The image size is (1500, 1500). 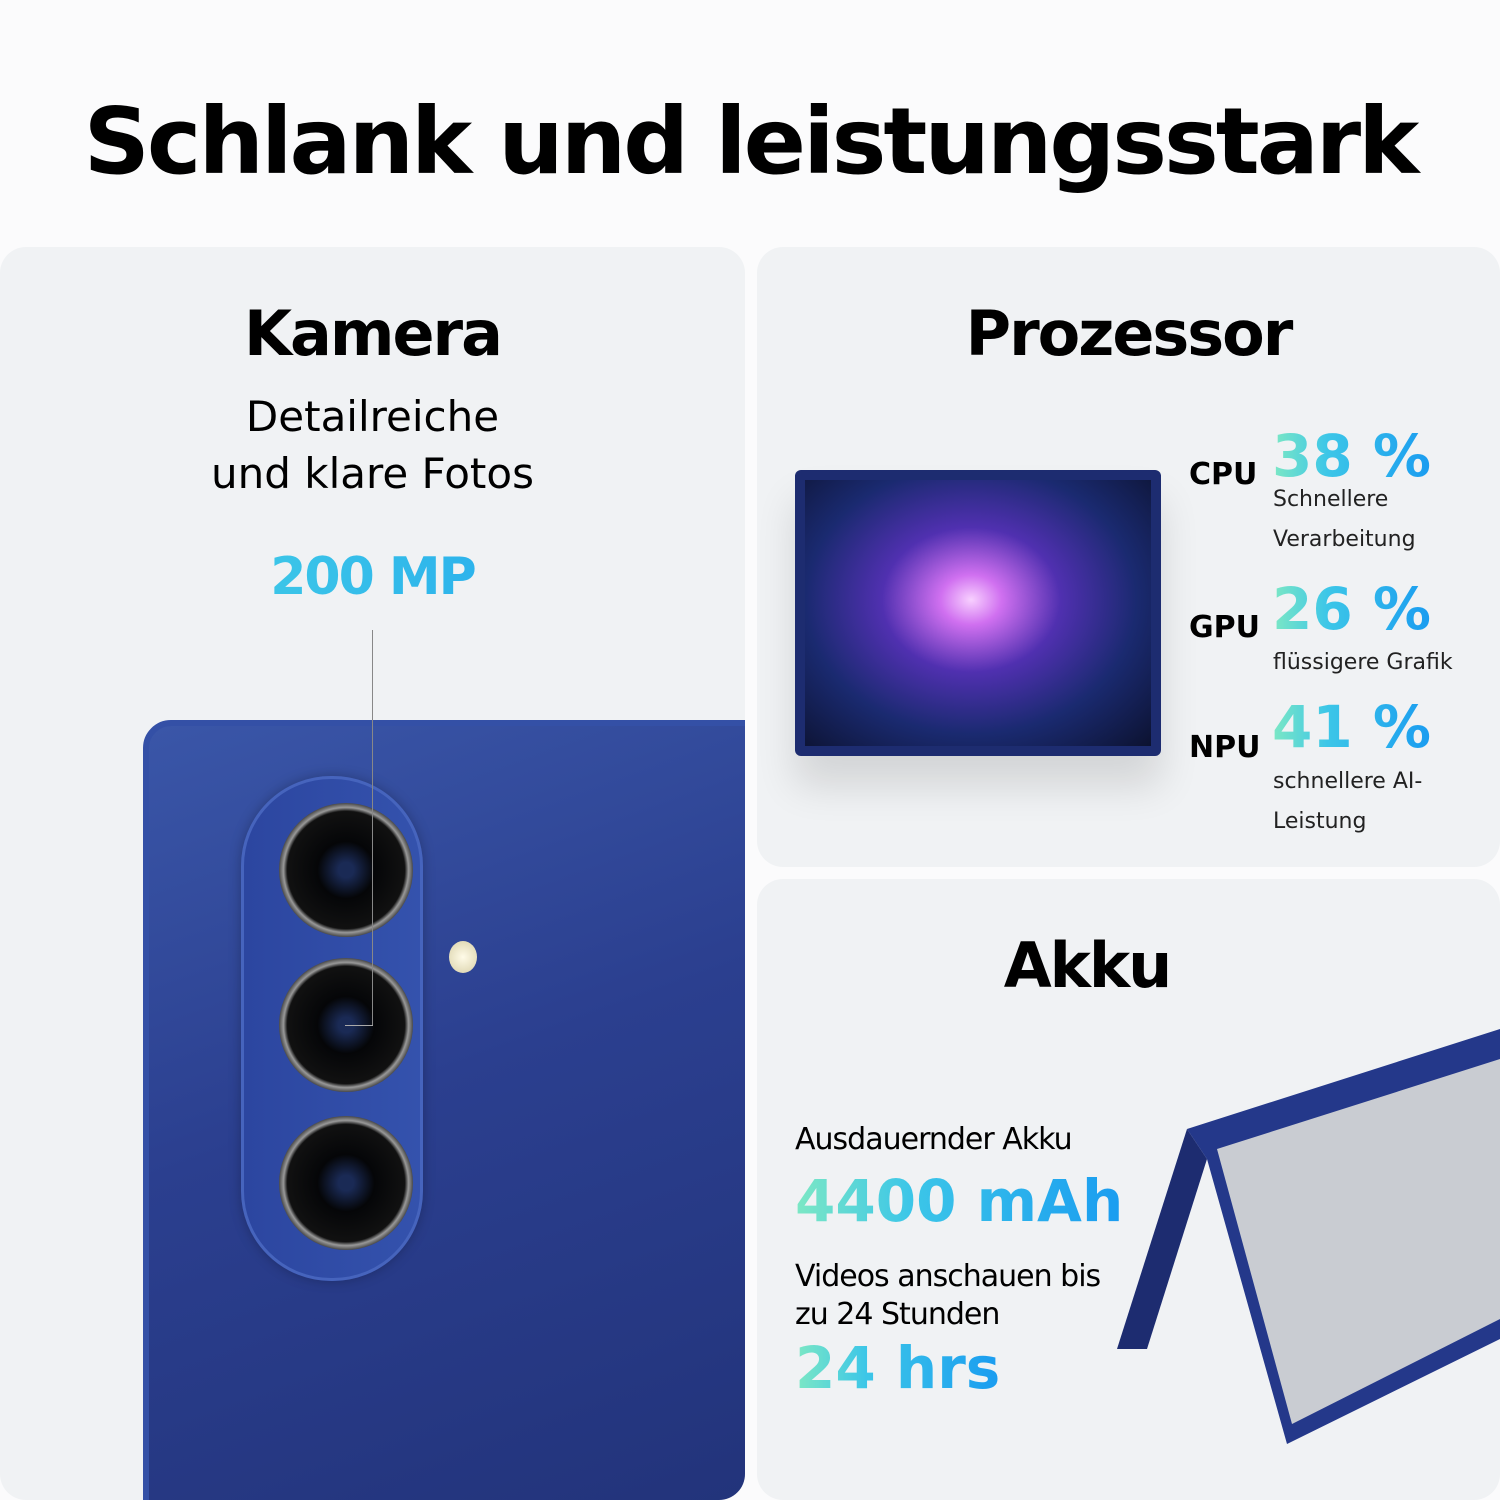 What do you see at coordinates (1344, 539) in the screenshot?
I see `cpu-desc-2: Verarbeitung` at bounding box center [1344, 539].